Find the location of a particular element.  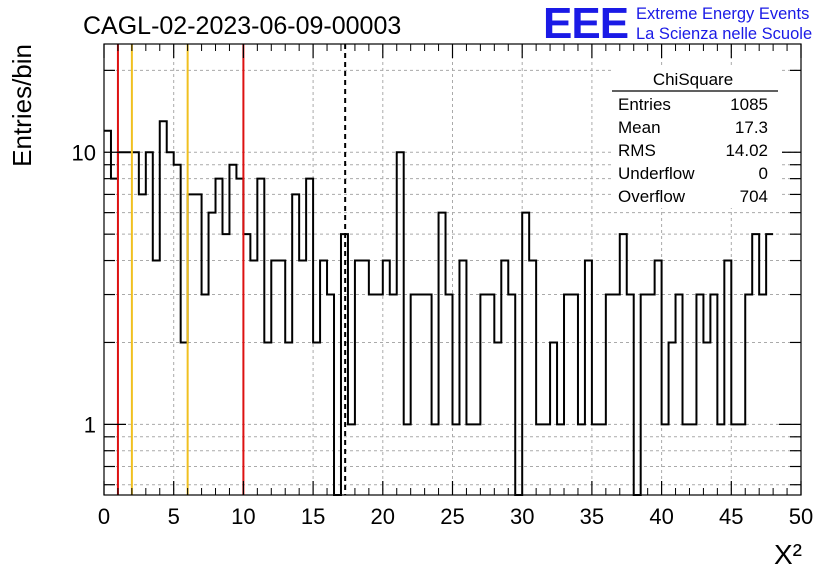

y-tick-label: 10 is located at coordinates (84, 152).